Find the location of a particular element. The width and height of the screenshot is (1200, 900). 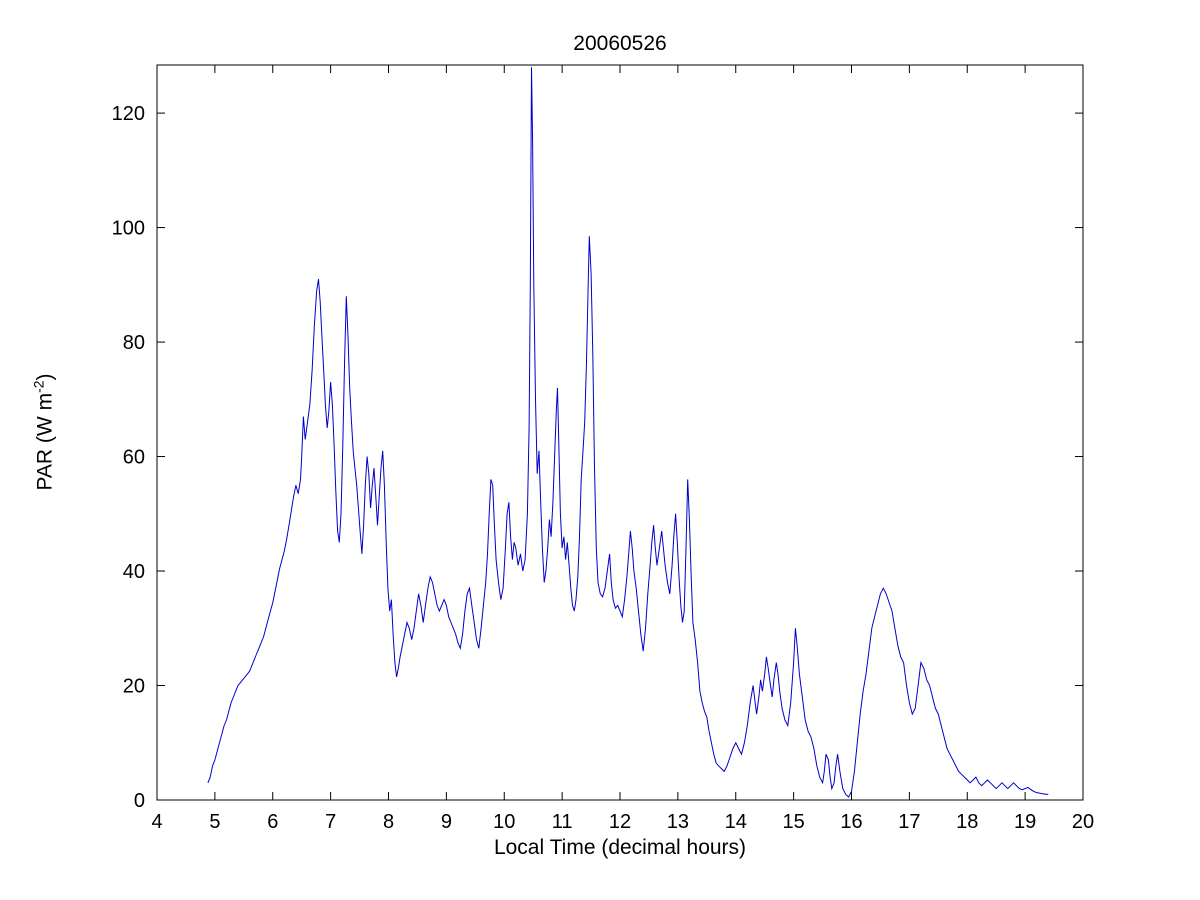

x-tick-label: 18 is located at coordinates (967, 822).